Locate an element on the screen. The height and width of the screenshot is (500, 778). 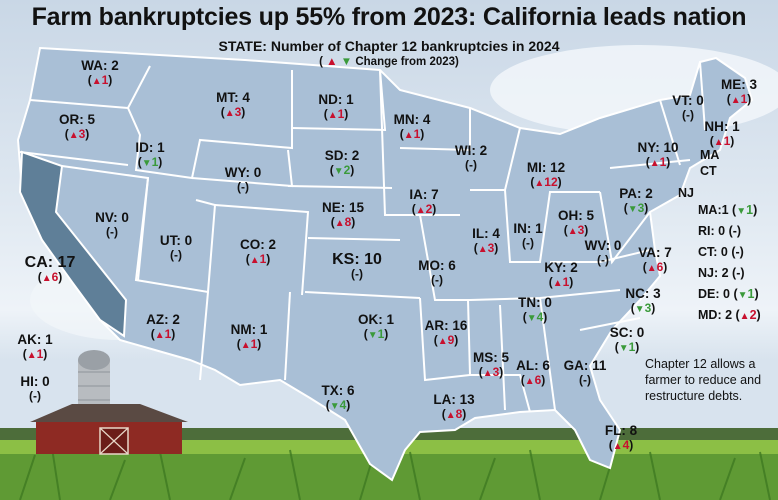
state-ms-change: (▲3) is located at coordinates (491, 372).